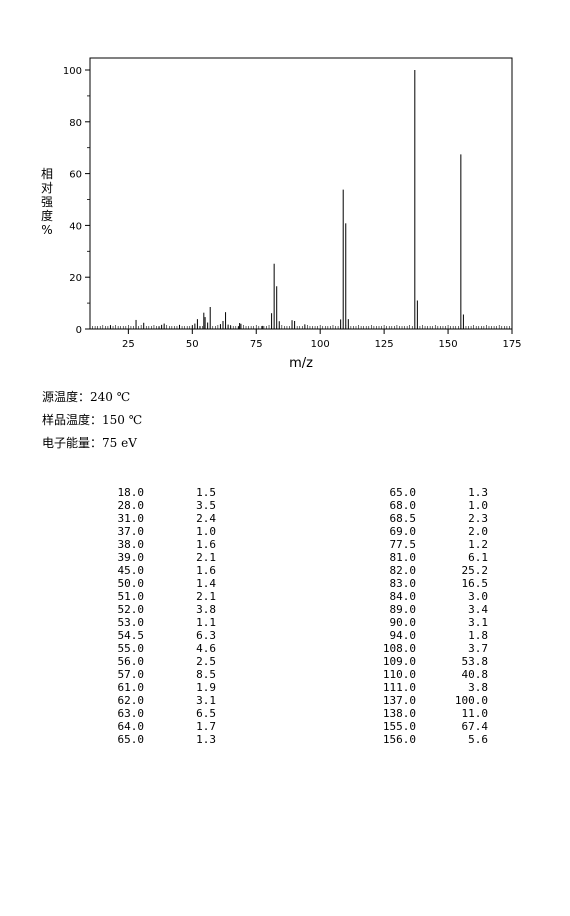 Image resolution: width=570 pixels, height=916 pixels. I want to click on svg-text: 相对强度%, so click(47, 202).